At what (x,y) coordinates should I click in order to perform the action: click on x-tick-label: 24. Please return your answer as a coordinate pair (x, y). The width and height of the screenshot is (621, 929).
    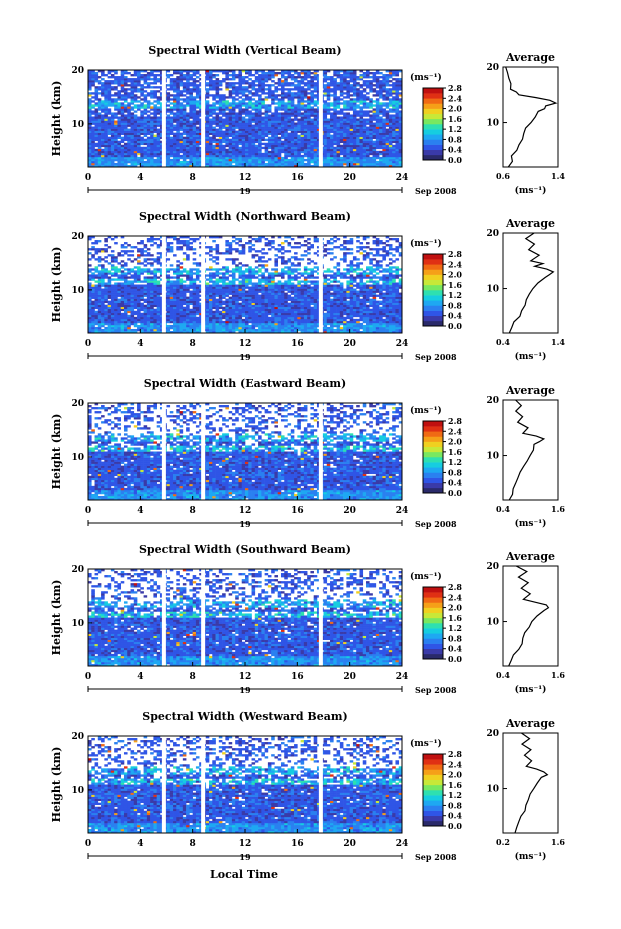
    Looking at the image, I should click on (402, 844).